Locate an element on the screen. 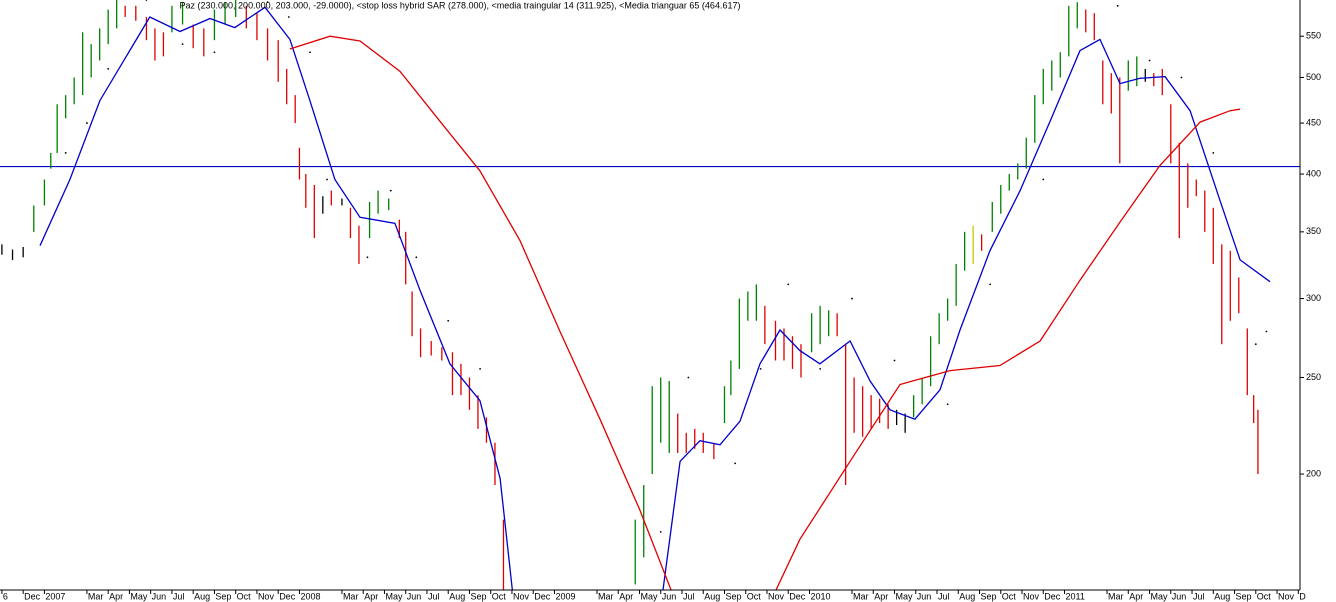  x-tick-label: 2007 is located at coordinates (55, 596).